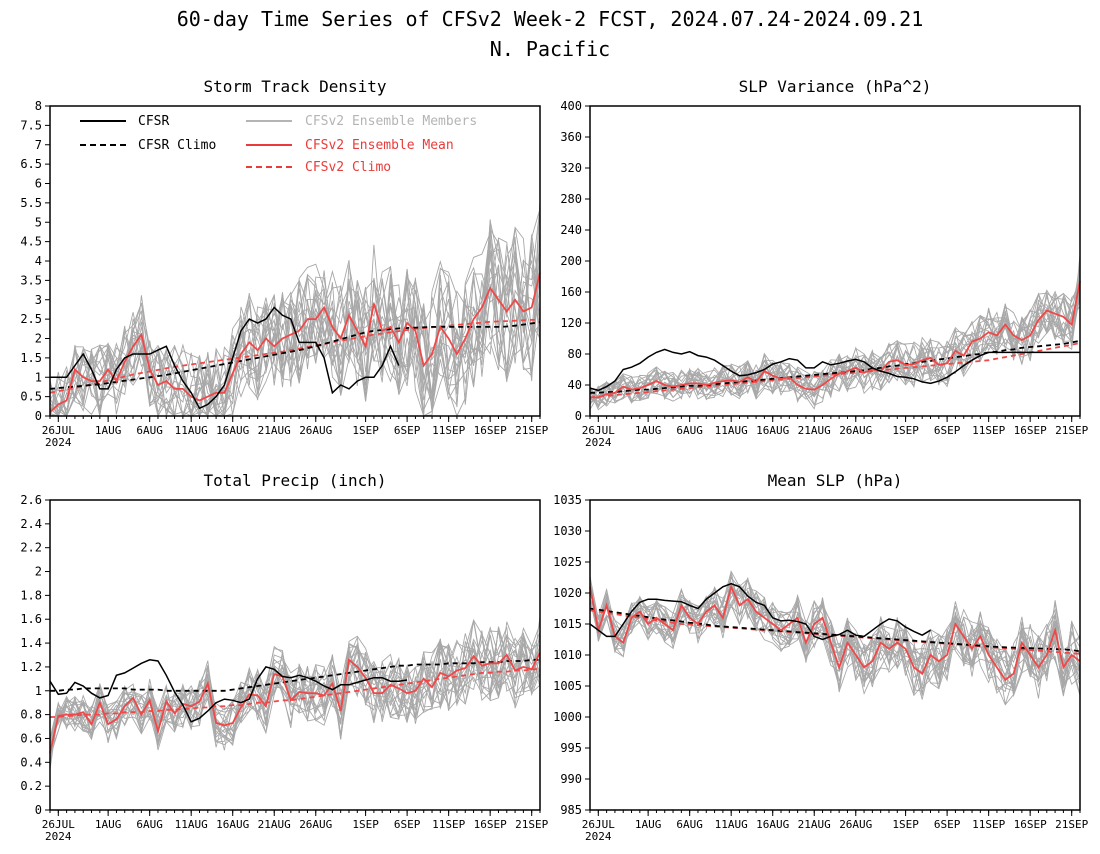 This screenshot has height=854, width=1100. What do you see at coordinates (567, 531) in the screenshot?
I see `y-tick-label: 1030` at bounding box center [567, 531].